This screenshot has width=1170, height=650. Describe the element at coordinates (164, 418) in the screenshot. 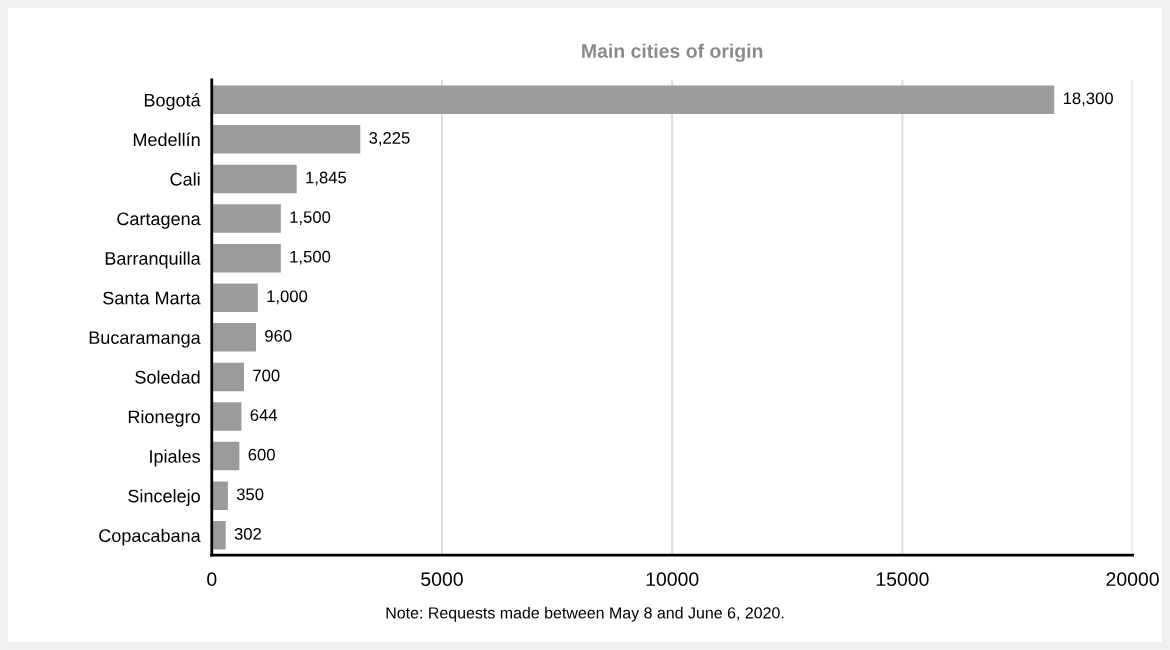

I see `y-tick-label: Rionegro` at that location.